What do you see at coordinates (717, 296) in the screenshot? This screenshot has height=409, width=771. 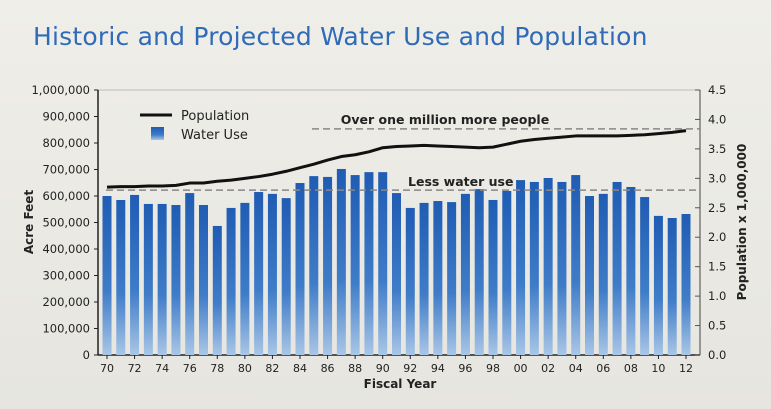 I see `y2-tick-label: 1.0` at bounding box center [717, 296].